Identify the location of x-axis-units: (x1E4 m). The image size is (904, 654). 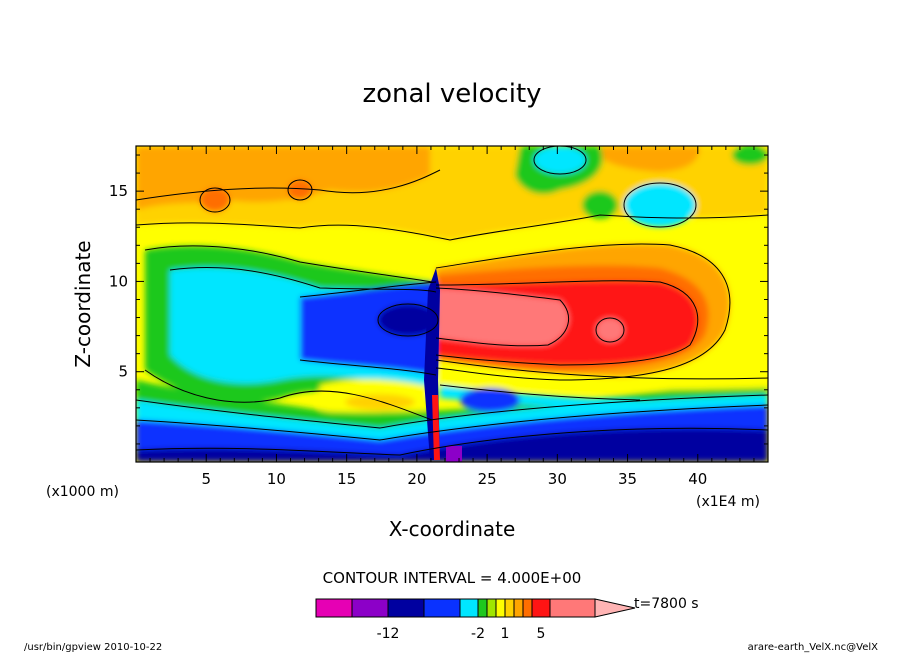
(728, 502).